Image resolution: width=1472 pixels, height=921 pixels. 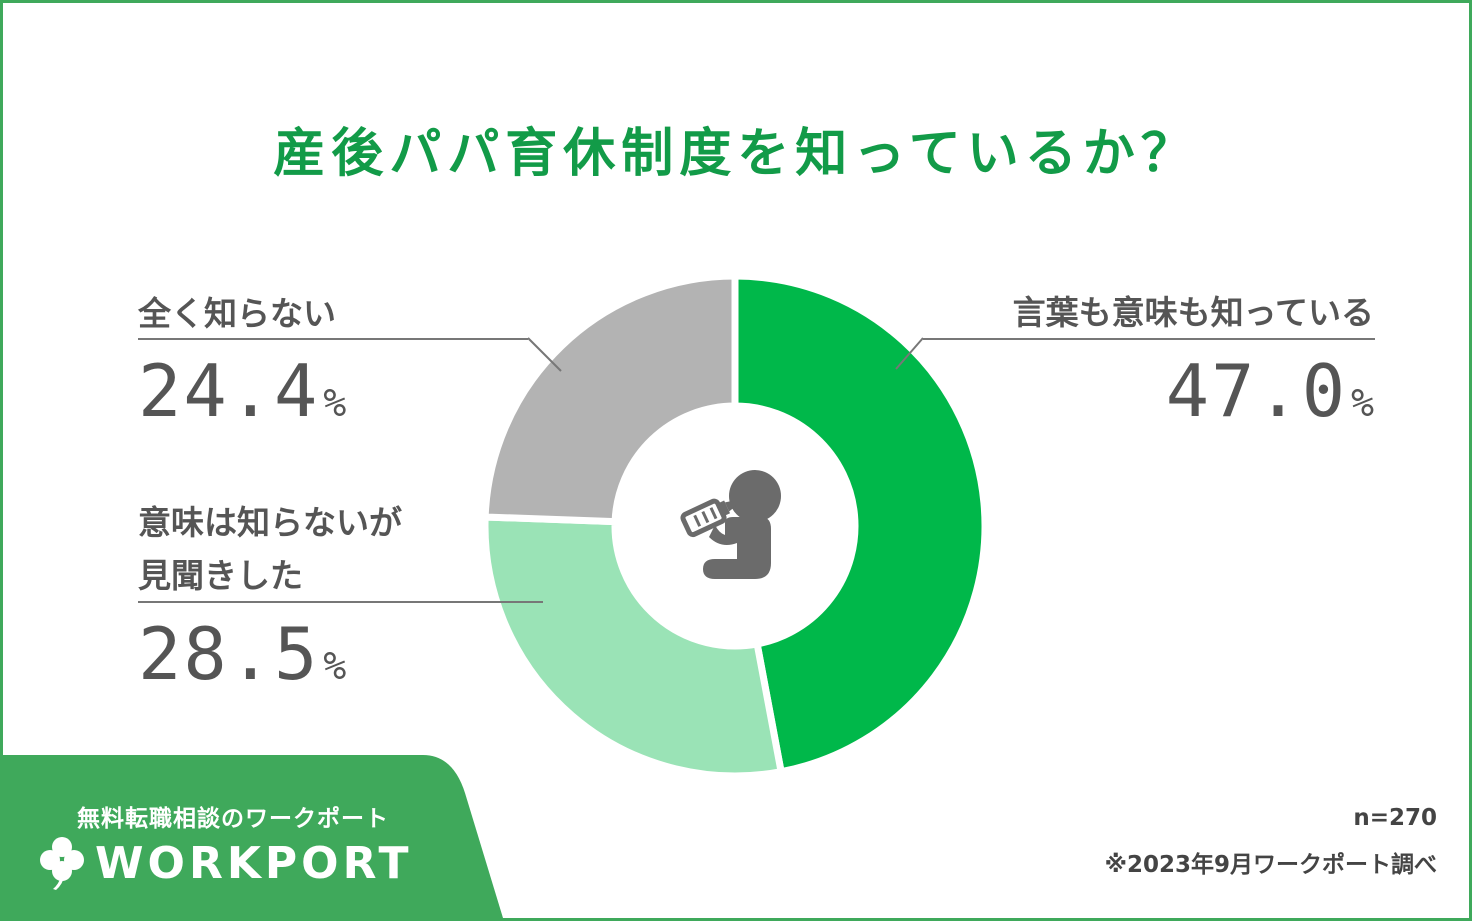 I want to click on source-note: ※2023年9月ワークポート調べ, so click(x=1270, y=865).